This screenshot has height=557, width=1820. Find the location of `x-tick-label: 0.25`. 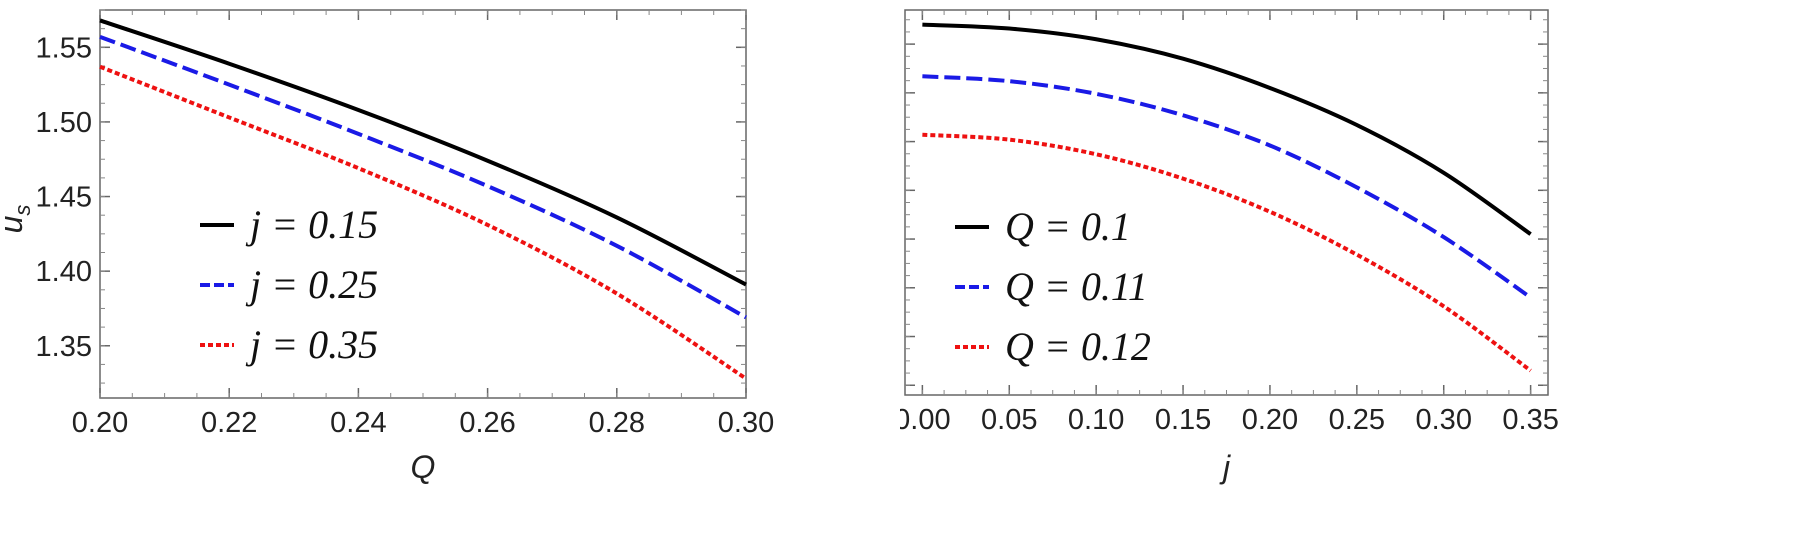

x-tick-label: 0.25 is located at coordinates (1357, 420).